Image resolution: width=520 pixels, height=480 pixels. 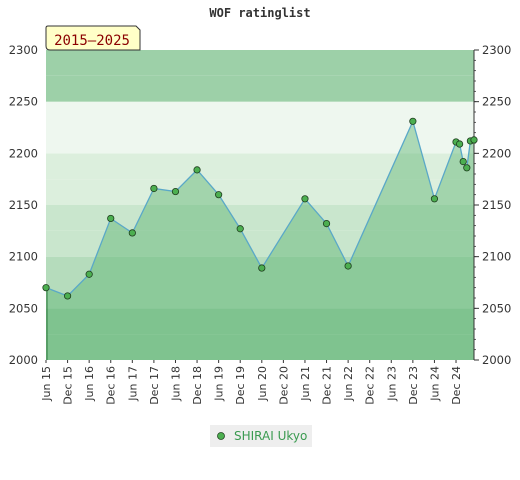 I want to click on x-tick-label: Dec 17, so click(x=154, y=385).